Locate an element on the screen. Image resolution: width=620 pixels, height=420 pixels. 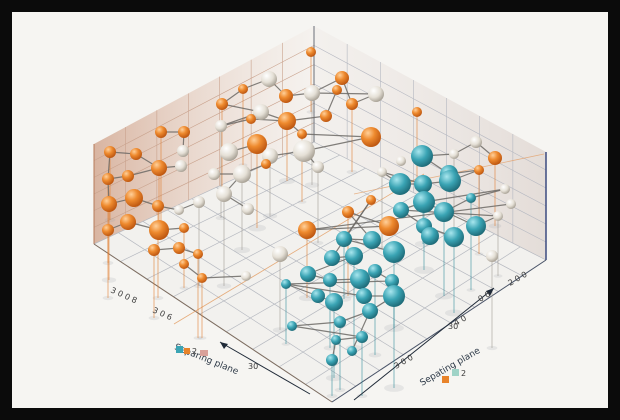
left-dimension-line is located at coordinates (265, 368).